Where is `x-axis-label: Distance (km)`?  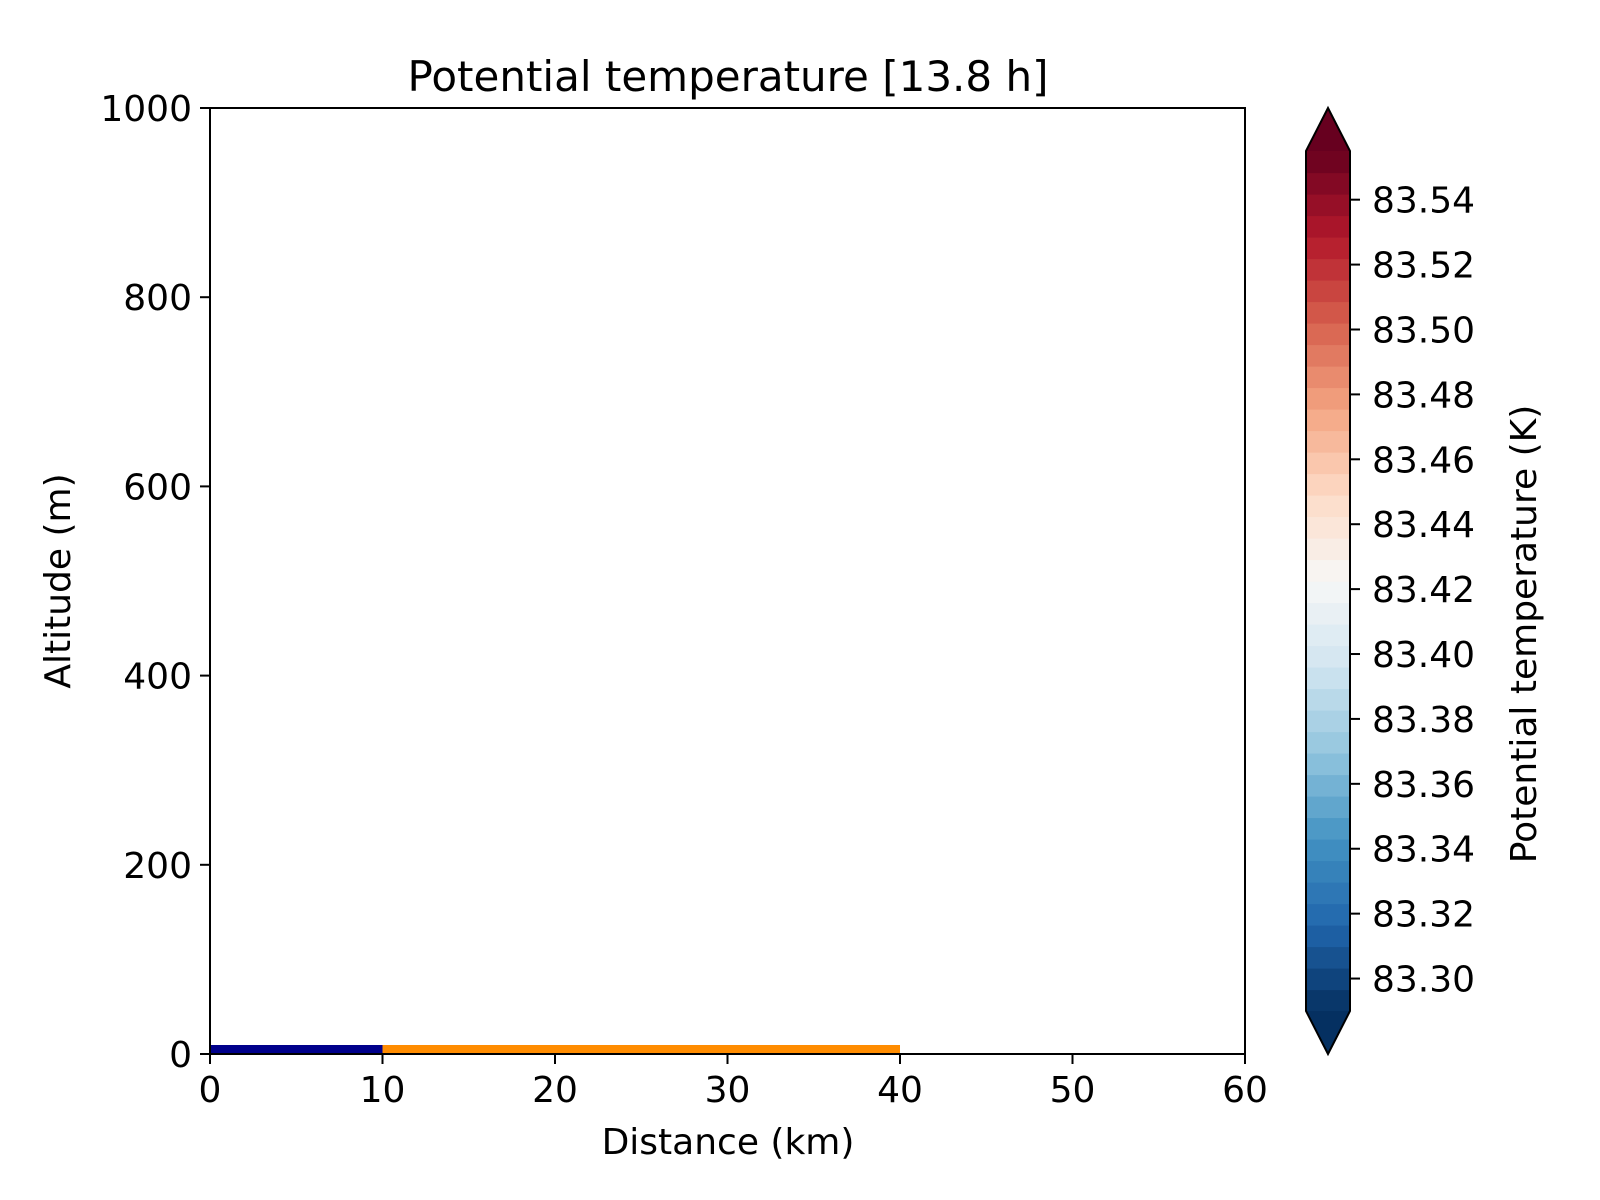 x-axis-label: Distance (km) is located at coordinates (728, 1142).